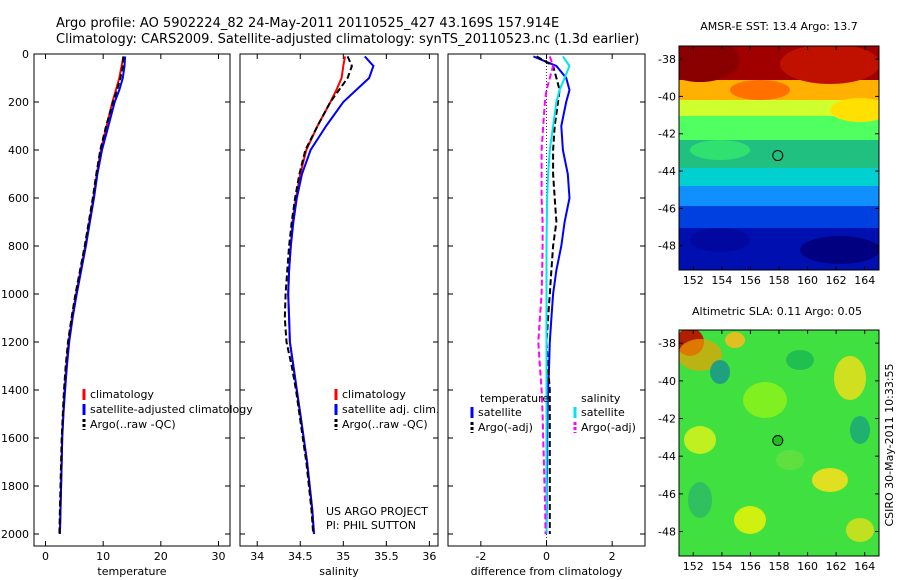  Describe the element at coordinates (171, 409) in the screenshot. I see `legend-label: satellite-adjusted climatology` at that location.